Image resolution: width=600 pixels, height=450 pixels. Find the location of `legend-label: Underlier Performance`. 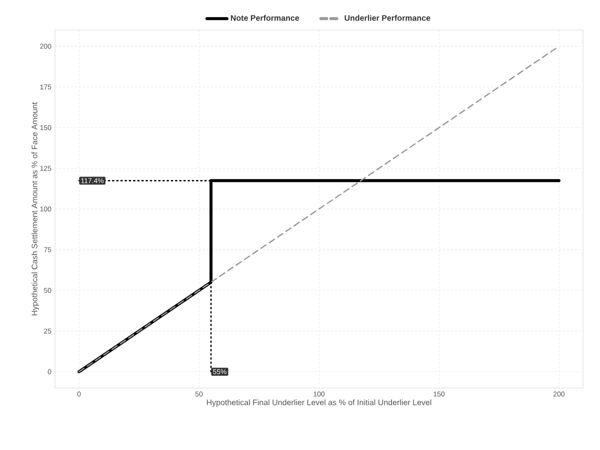

legend-label: Underlier Performance is located at coordinates (387, 17).